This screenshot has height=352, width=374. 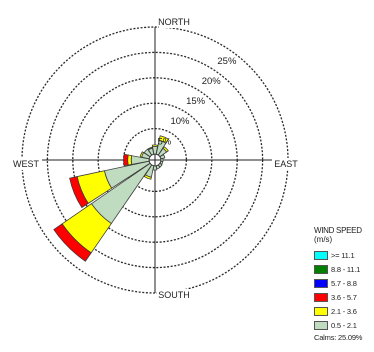 I want to click on legend-label: 5.7 - 8.8, so click(x=344, y=283).